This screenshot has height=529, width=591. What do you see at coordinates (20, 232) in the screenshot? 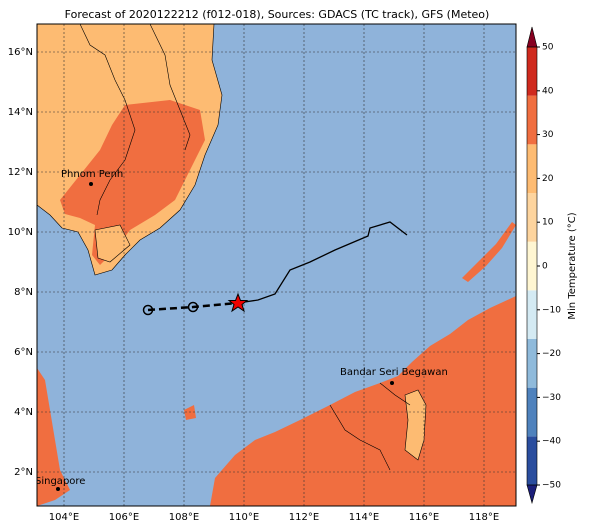
I see `y-tick-label: 10°N` at bounding box center [20, 232].